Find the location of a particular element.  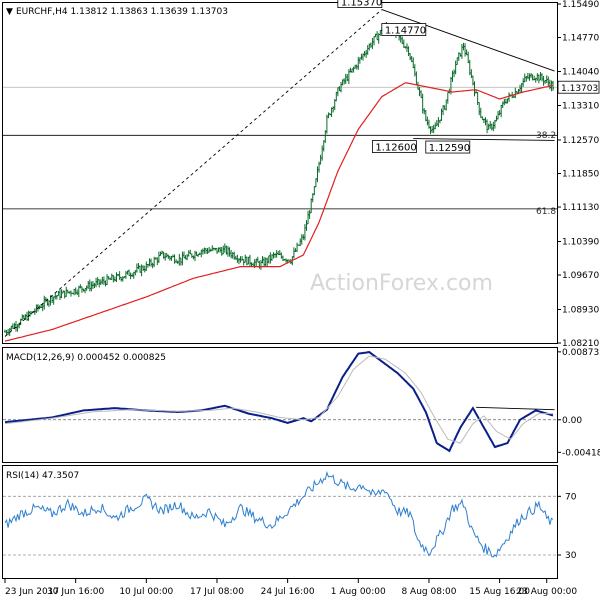

fib-label-61: 61.8 is located at coordinates (546, 212).